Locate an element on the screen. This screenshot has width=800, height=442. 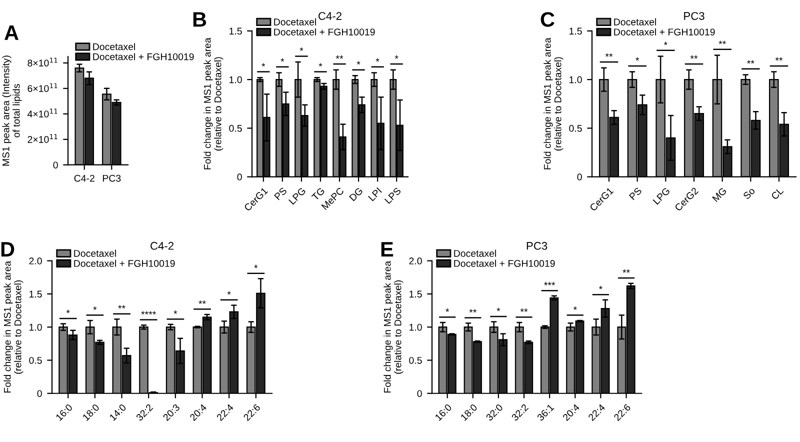
text: D is located at coordinates (7, 249).